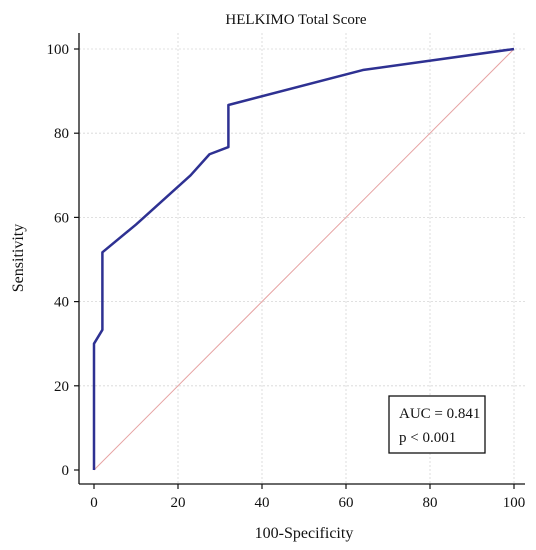 The width and height of the screenshot is (536, 550). Describe the element at coordinates (94, 503) in the screenshot. I see `x-tick-label-0: 0` at that location.